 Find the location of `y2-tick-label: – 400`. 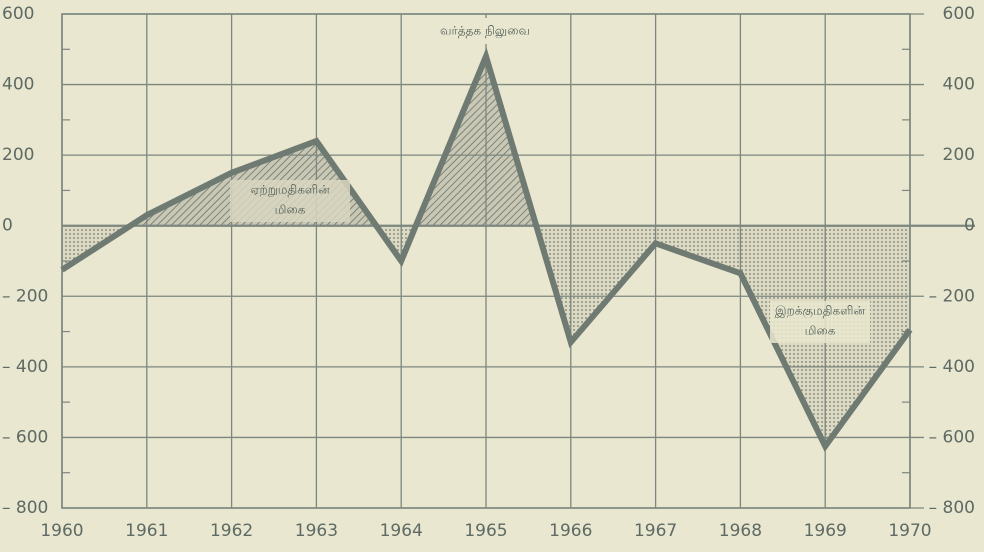

y2-tick-label: – 400 is located at coordinates (952, 367).